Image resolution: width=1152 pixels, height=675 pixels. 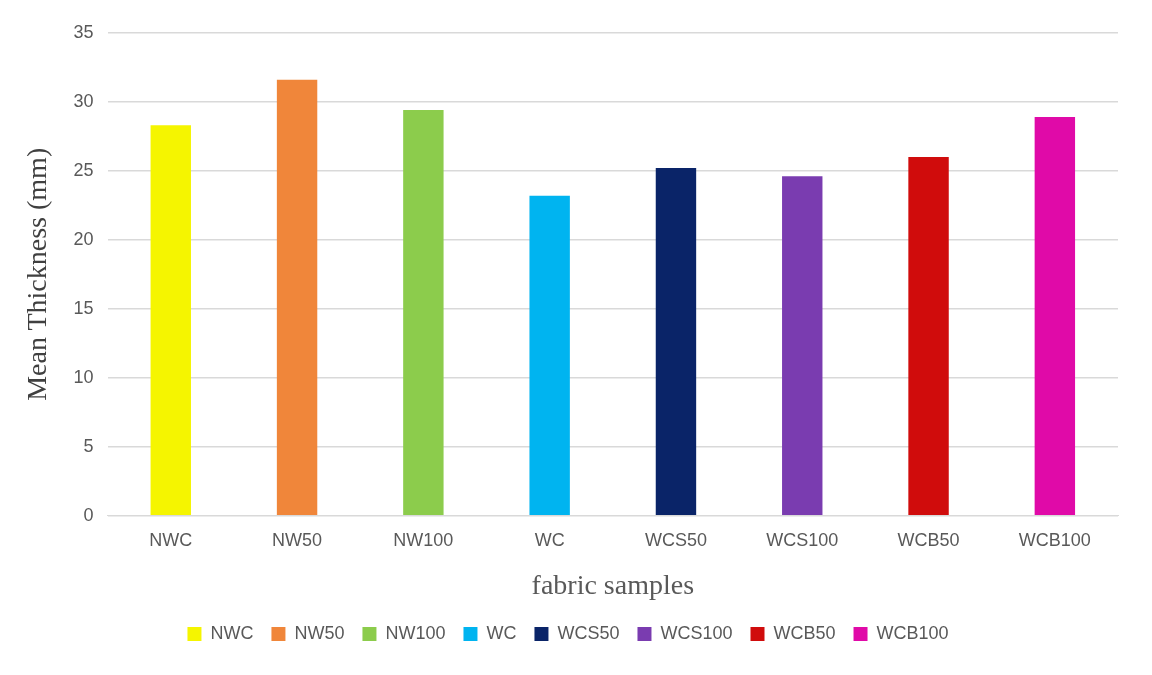 I want to click on y-tick-label: 0, so click(x=88, y=514).